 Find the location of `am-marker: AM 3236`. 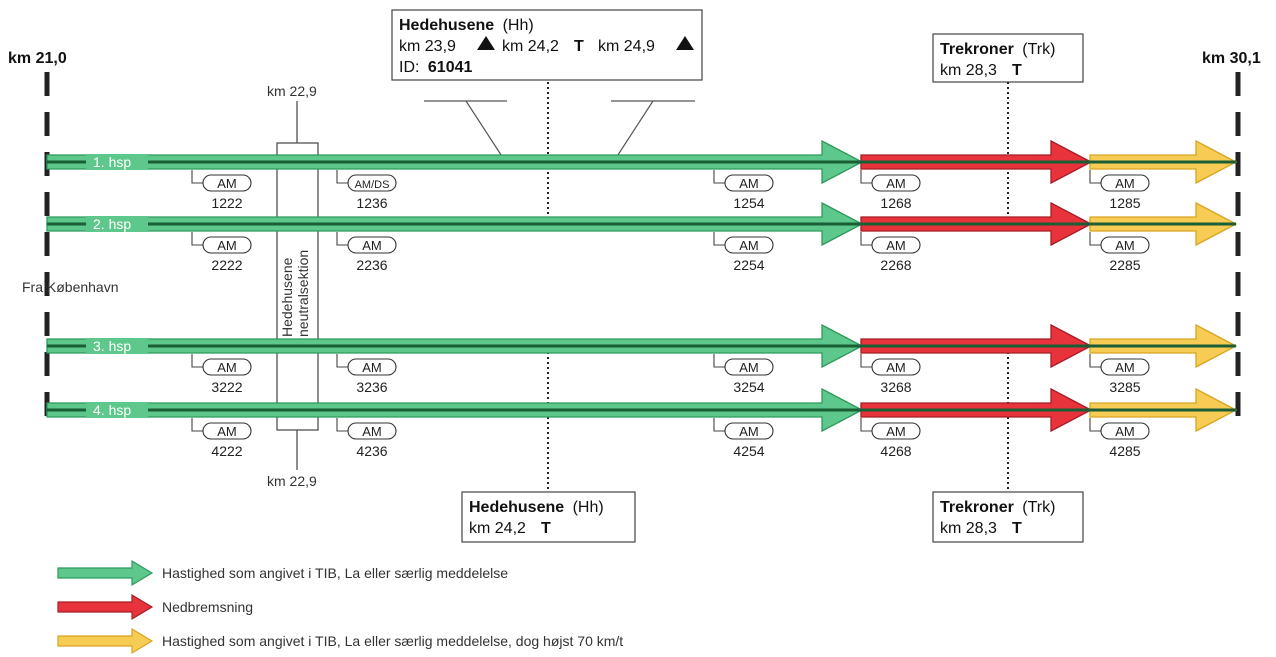

am-marker: AM 3236 is located at coordinates (366, 374).